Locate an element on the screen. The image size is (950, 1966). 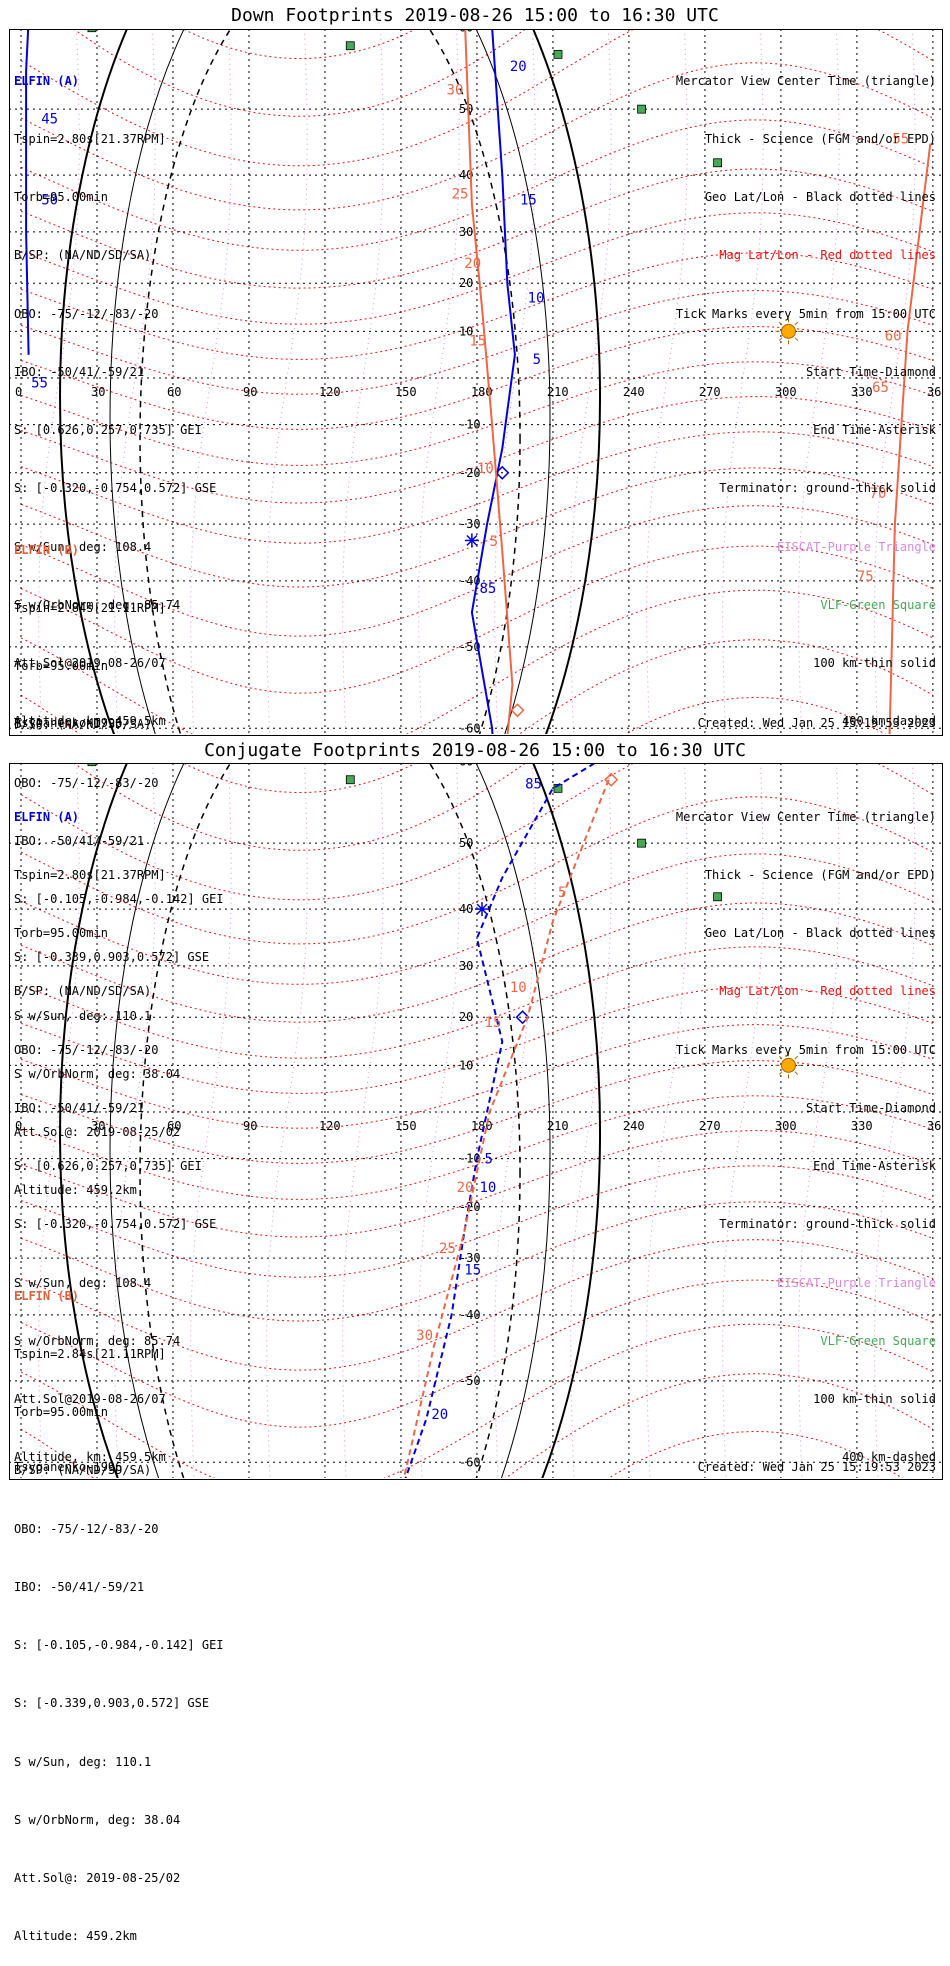
elfin-b-track is located at coordinates (489, 381).